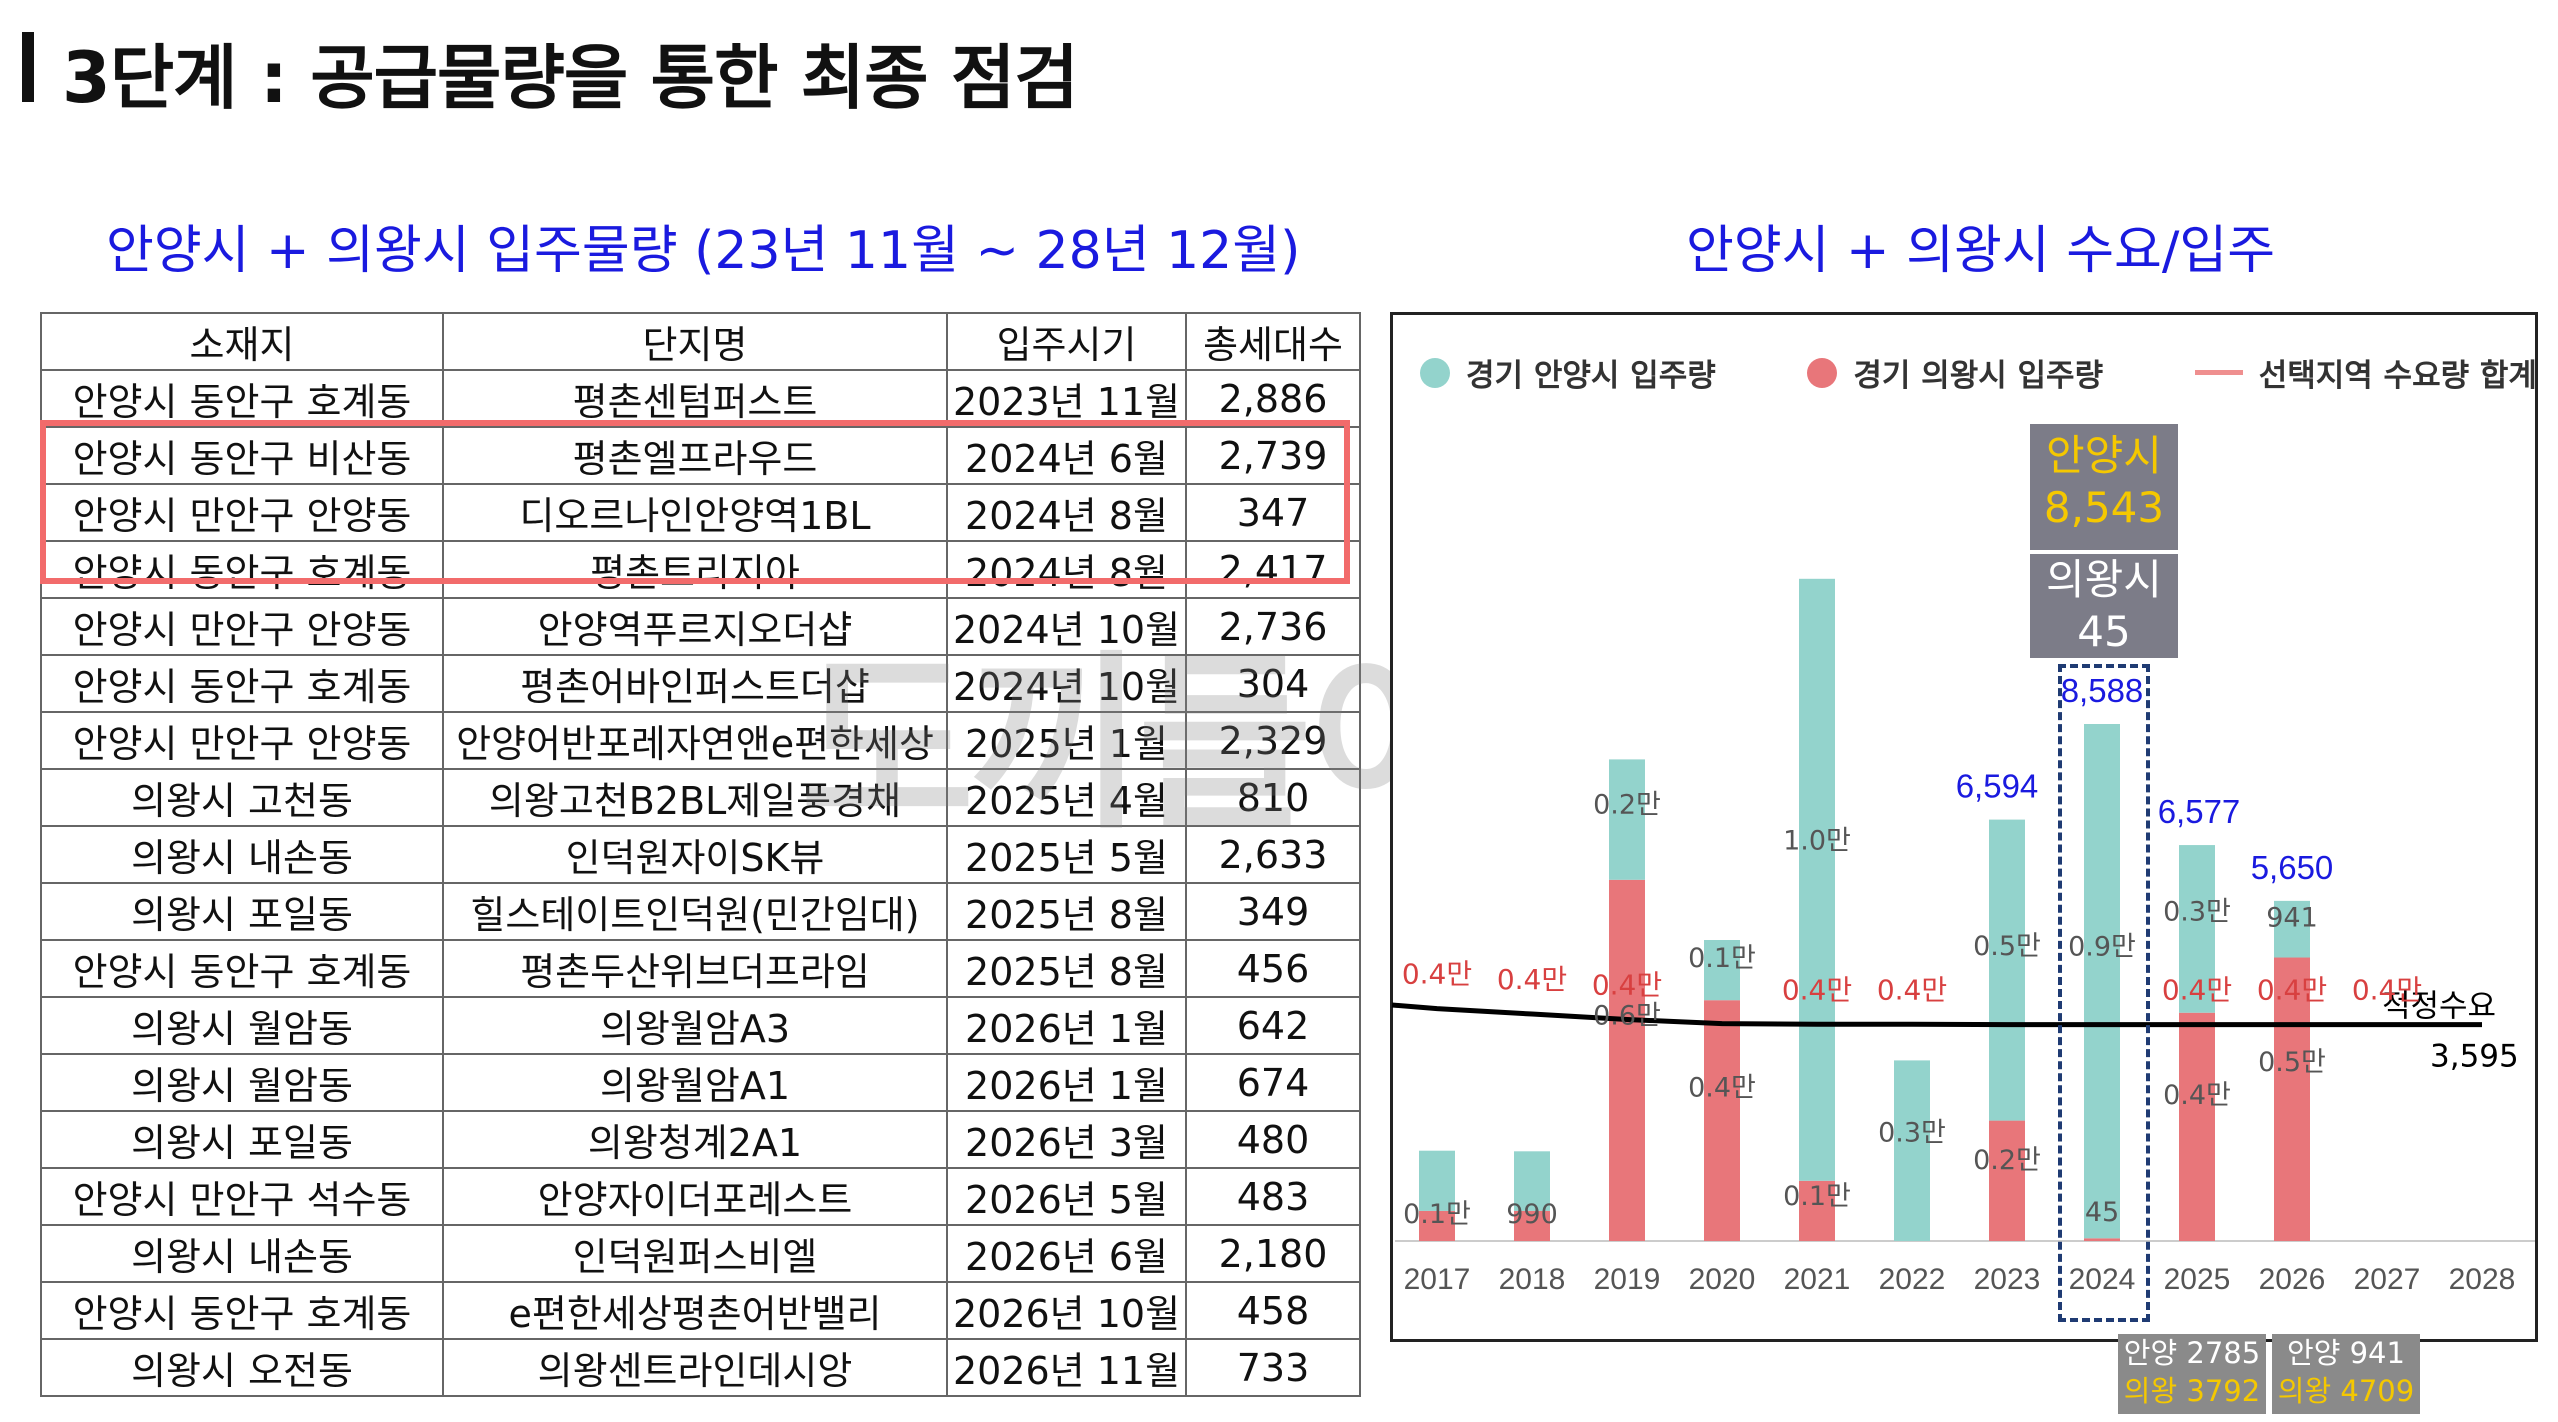 This screenshot has height=1422, width=2558. I want to click on x-tick-label: 2024, so click(2102, 1279).